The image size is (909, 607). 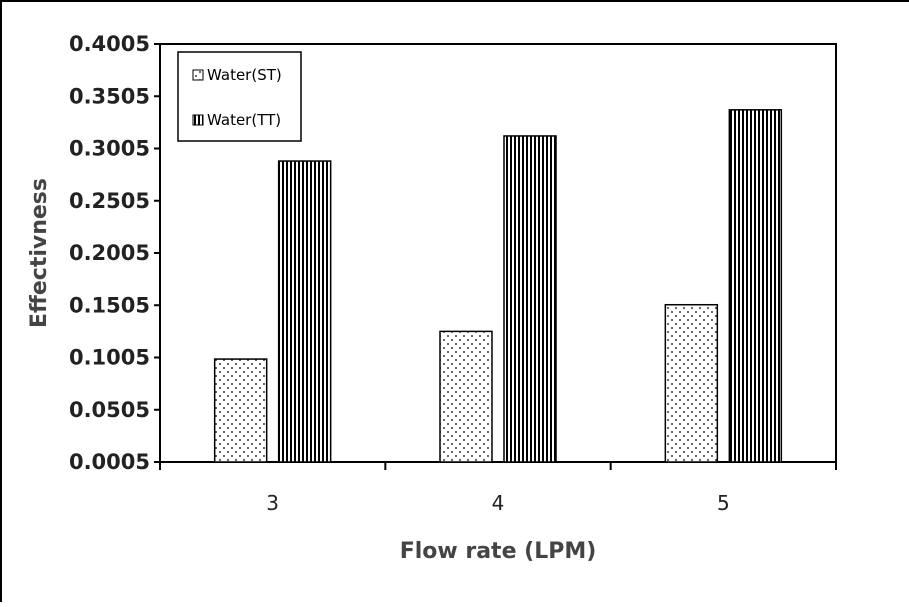 What do you see at coordinates (109, 462) in the screenshot?
I see `y-tick-label: 0.0005` at bounding box center [109, 462].